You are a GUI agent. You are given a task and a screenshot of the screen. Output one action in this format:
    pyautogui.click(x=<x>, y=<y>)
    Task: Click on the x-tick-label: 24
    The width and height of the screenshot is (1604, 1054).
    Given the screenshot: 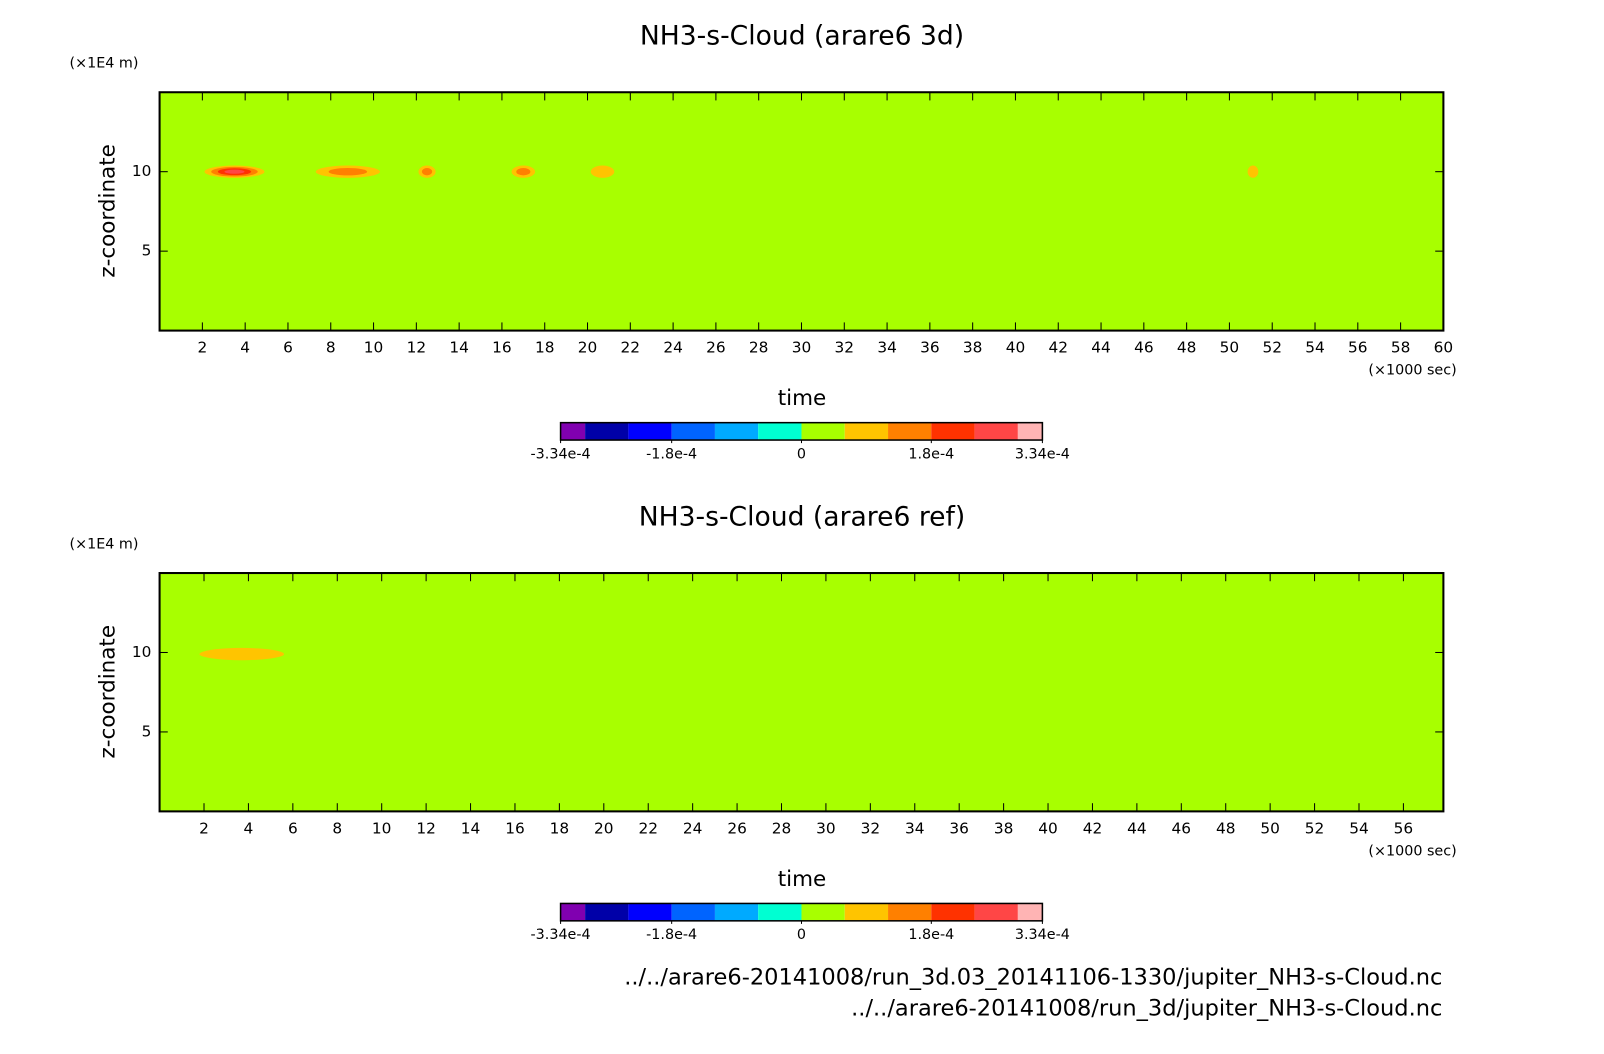 What is the action you would take?
    pyautogui.click(x=673, y=347)
    